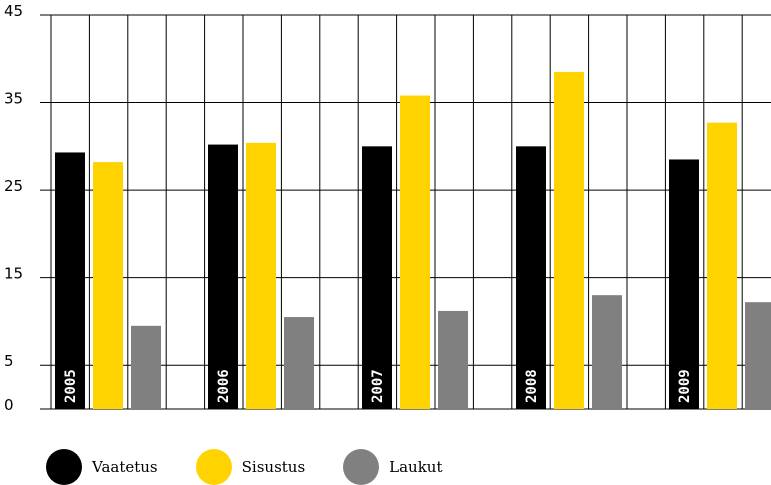 This screenshot has width=771, height=485. What do you see at coordinates (224, 386) in the screenshot?
I see `category-label: 2006` at bounding box center [224, 386].